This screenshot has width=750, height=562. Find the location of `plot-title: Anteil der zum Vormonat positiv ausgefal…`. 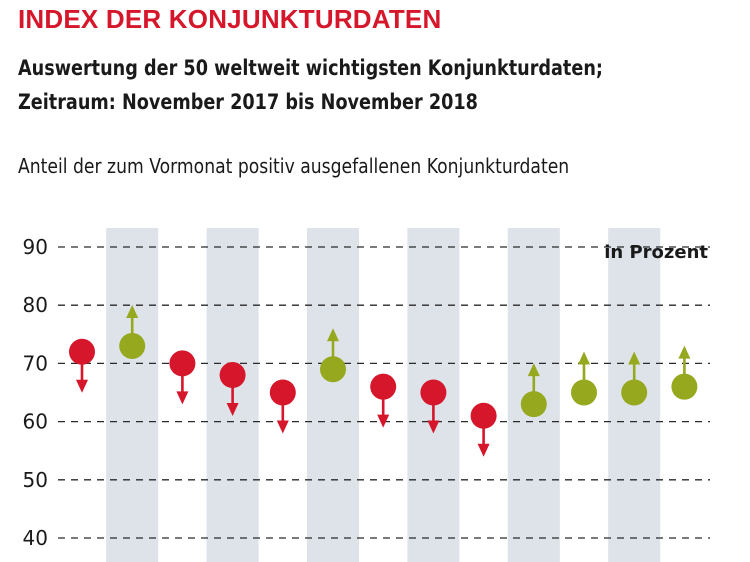

plot-title: Anteil der zum Vormonat positiv ausgefal… is located at coordinates (294, 166).